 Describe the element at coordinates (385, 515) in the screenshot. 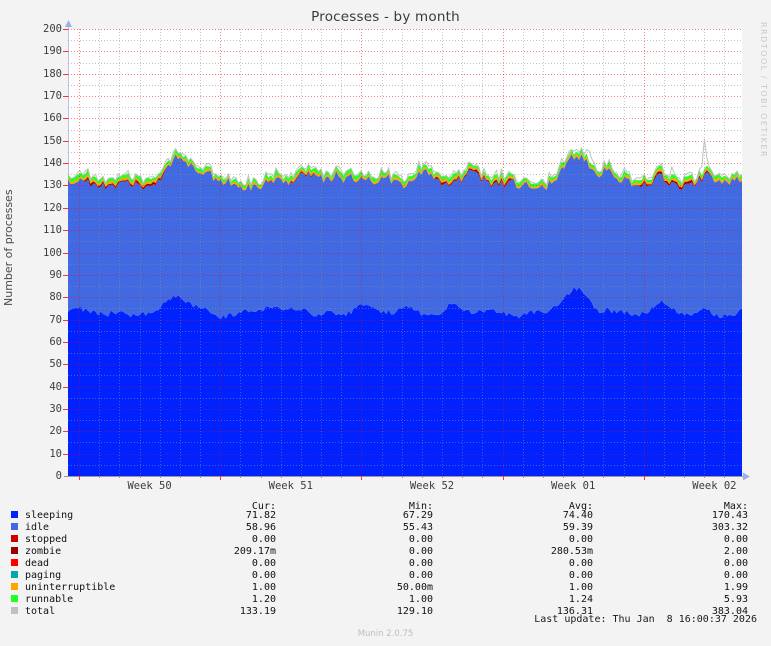

I see `legend-row-sleeping: sleeping 71.82 67.29 74.40 170.43` at that location.